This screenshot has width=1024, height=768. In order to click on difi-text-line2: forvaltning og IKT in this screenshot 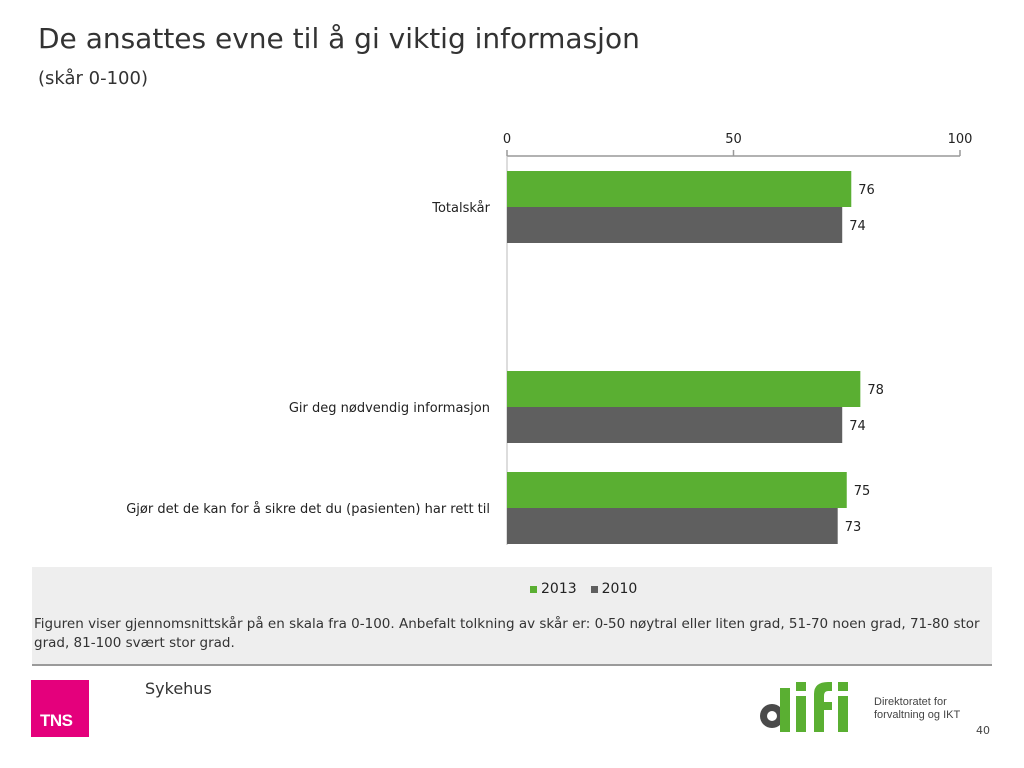, I will do `click(917, 715)`.